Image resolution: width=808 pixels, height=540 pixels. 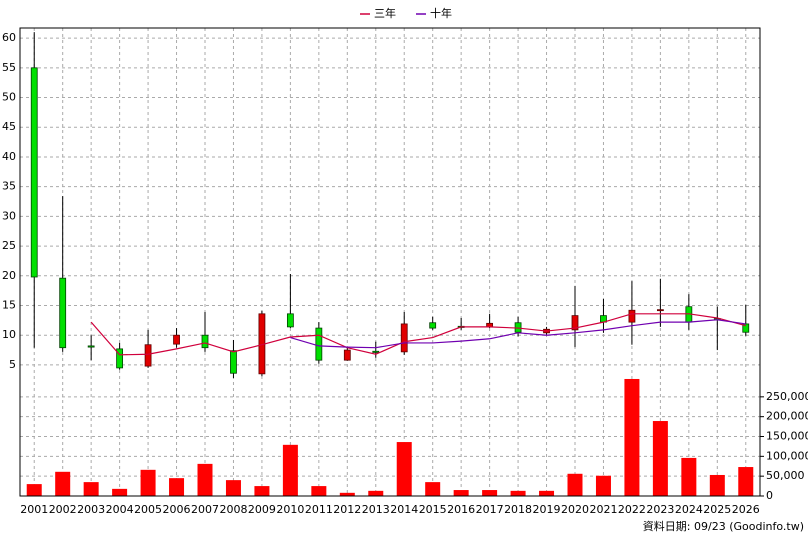 What do you see at coordinates (148, 509) in the screenshot?
I see `x-tick-label: 2005` at bounding box center [148, 509].